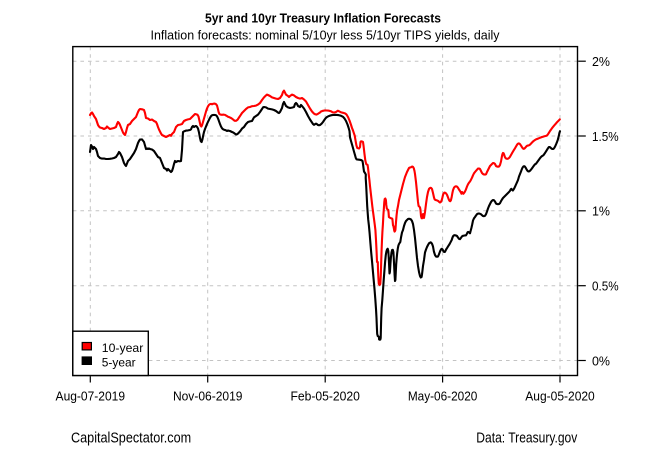 The image size is (650, 455). Describe the element at coordinates (123, 348) in the screenshot. I see `svg-text: 10-year` at that location.